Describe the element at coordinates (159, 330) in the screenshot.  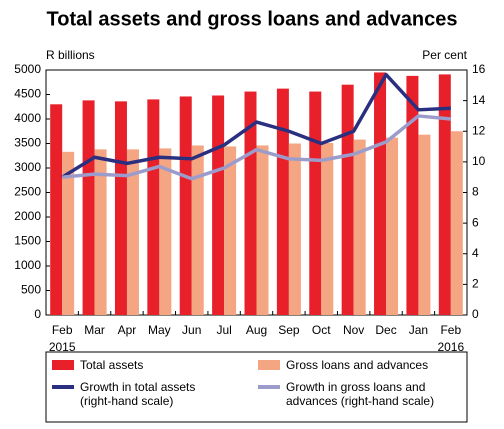
I see `x-tick-label: May` at that location.